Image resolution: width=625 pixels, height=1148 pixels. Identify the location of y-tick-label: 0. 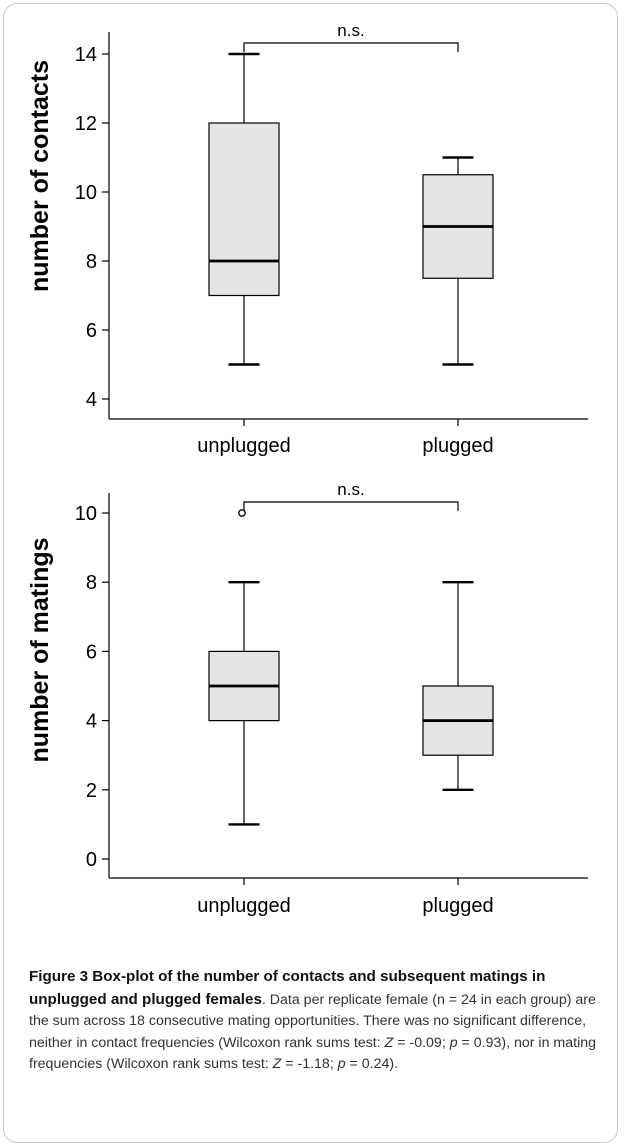
(91, 860).